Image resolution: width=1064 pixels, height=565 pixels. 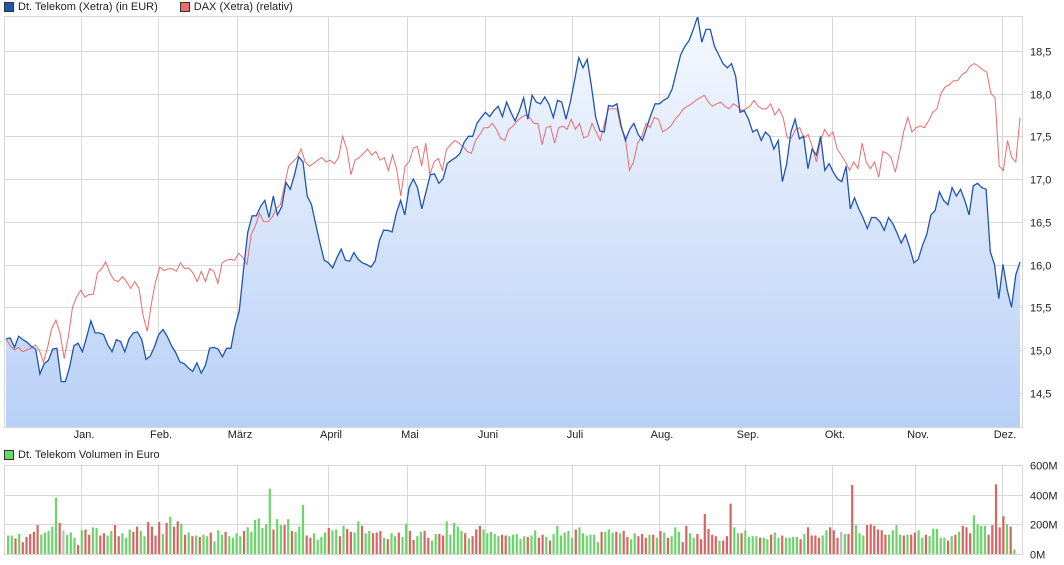 What do you see at coordinates (1040, 224) in the screenshot?
I see `y-tick-label: 16,5` at bounding box center [1040, 224].